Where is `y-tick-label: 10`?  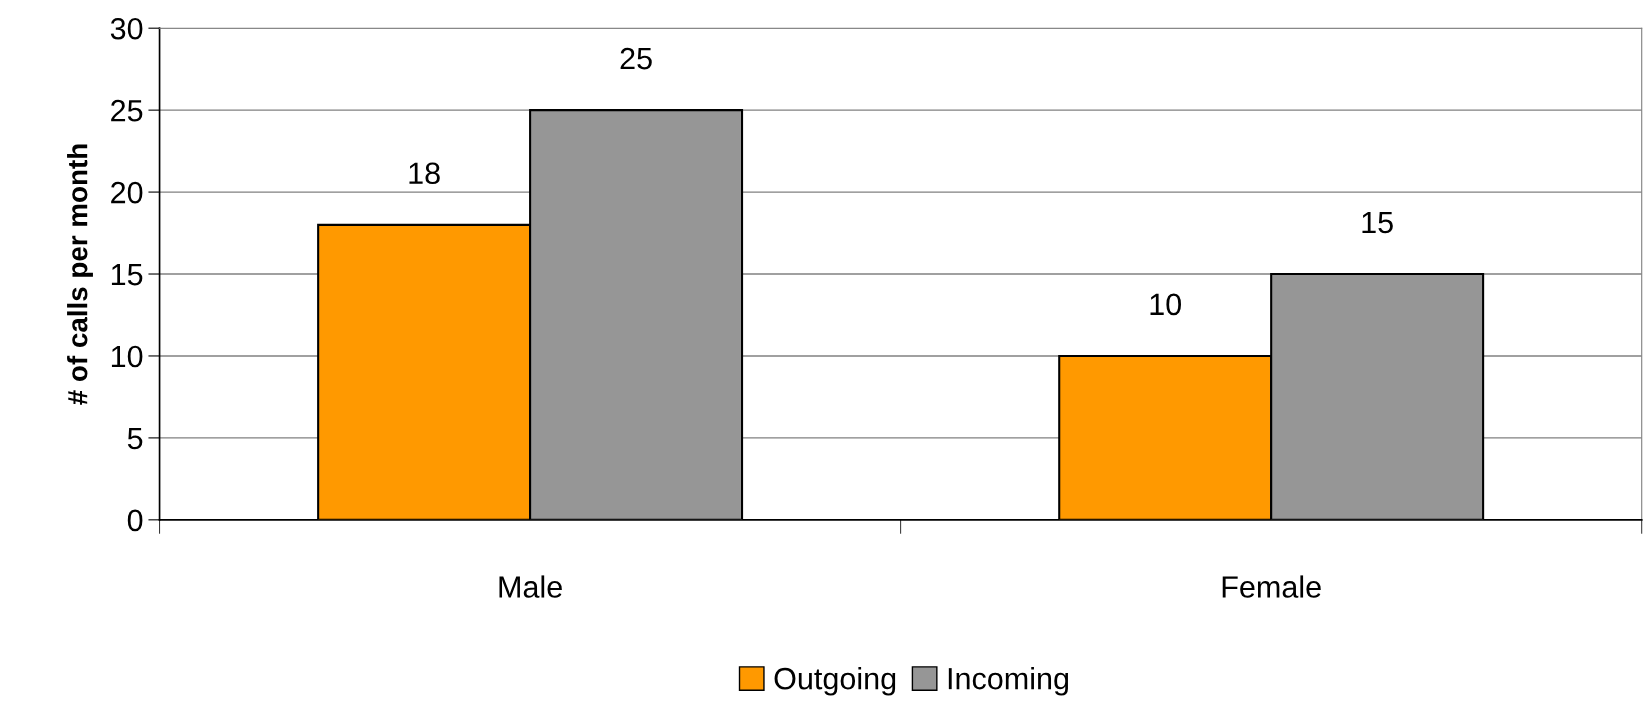 y-tick-label: 10 is located at coordinates (127, 356).